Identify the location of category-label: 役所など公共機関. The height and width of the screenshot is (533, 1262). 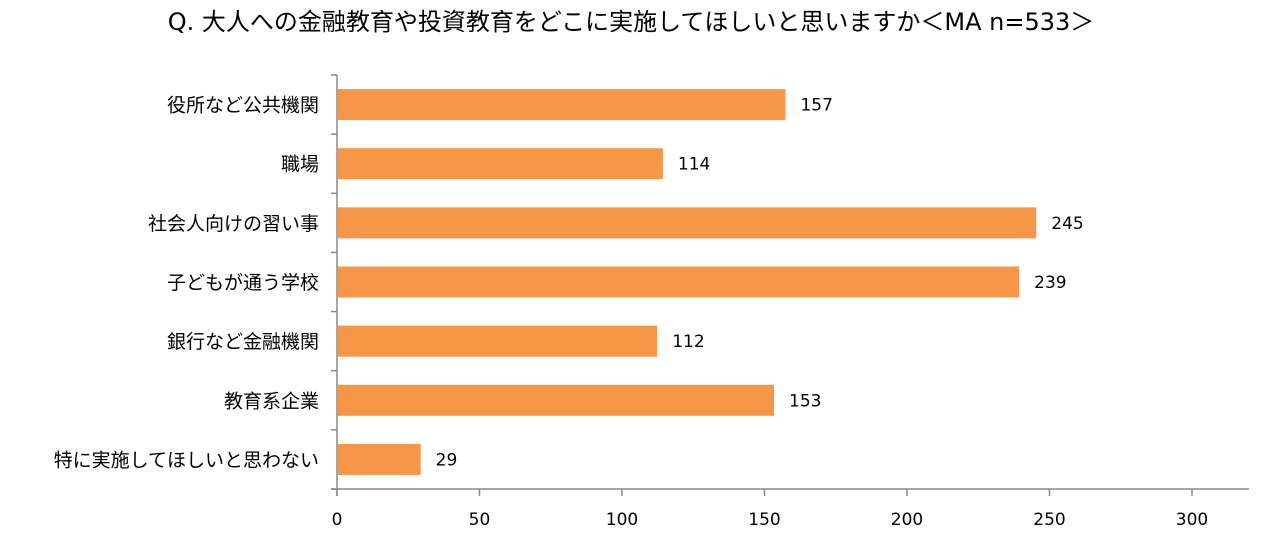
(243, 106).